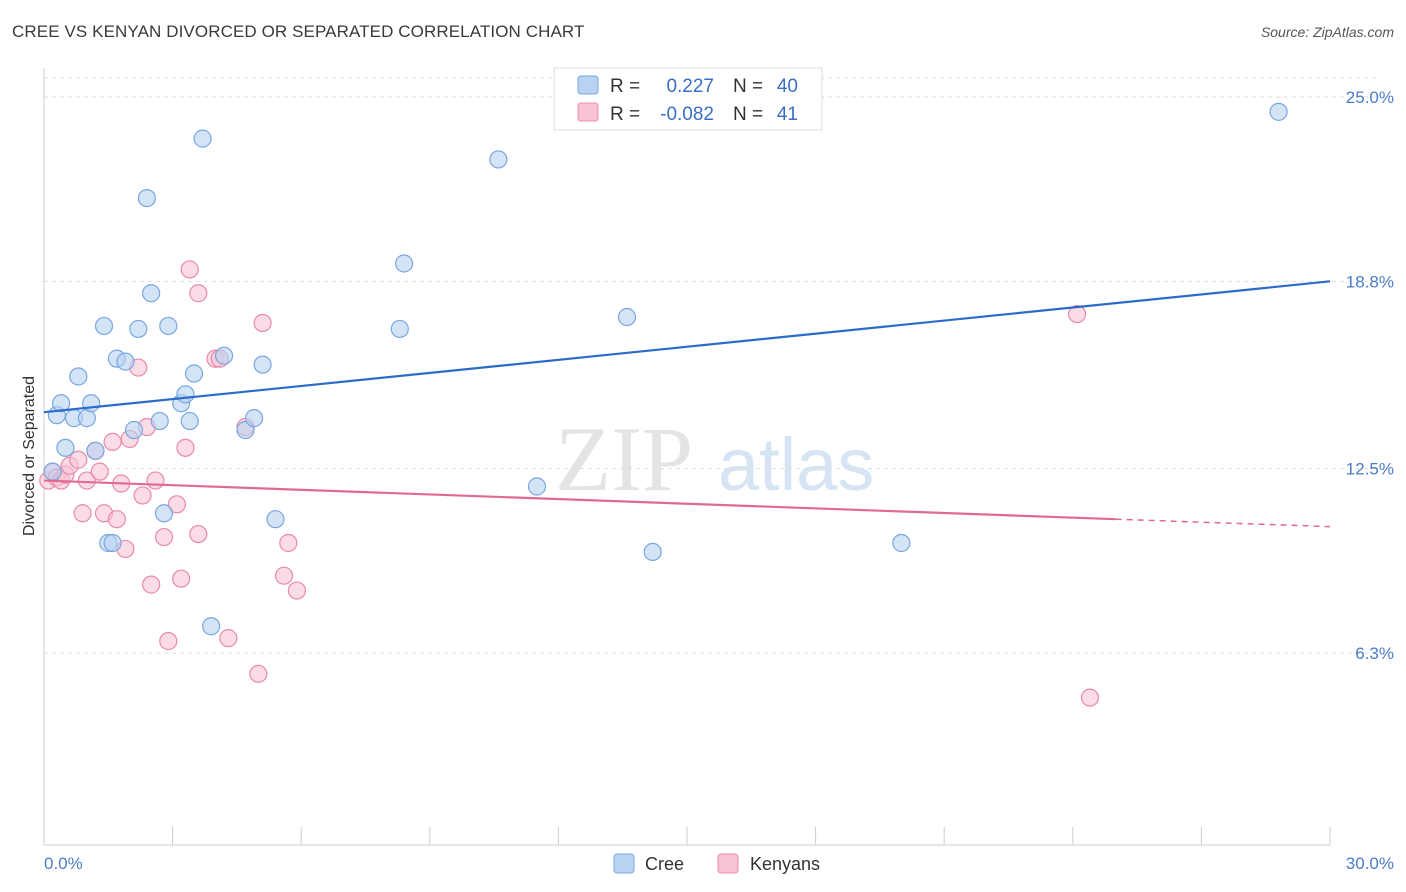 The image size is (1406, 892). I want to click on cree-series-swatch, so click(624, 863).